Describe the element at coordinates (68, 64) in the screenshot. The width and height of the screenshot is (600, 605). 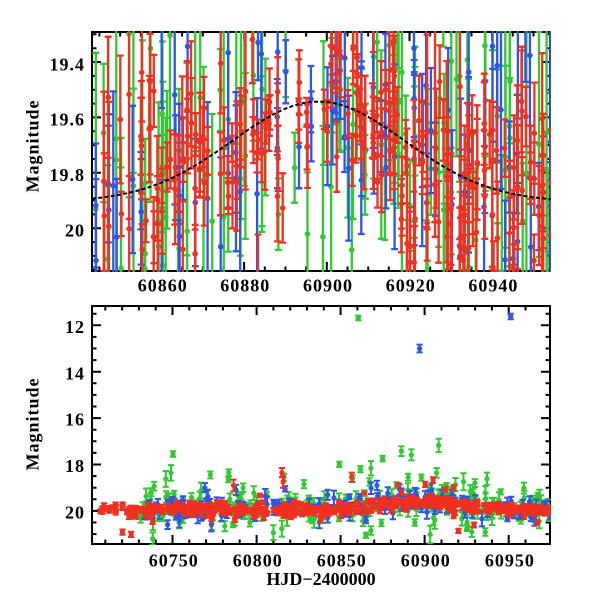
I see `svg-text: 19.4` at that location.